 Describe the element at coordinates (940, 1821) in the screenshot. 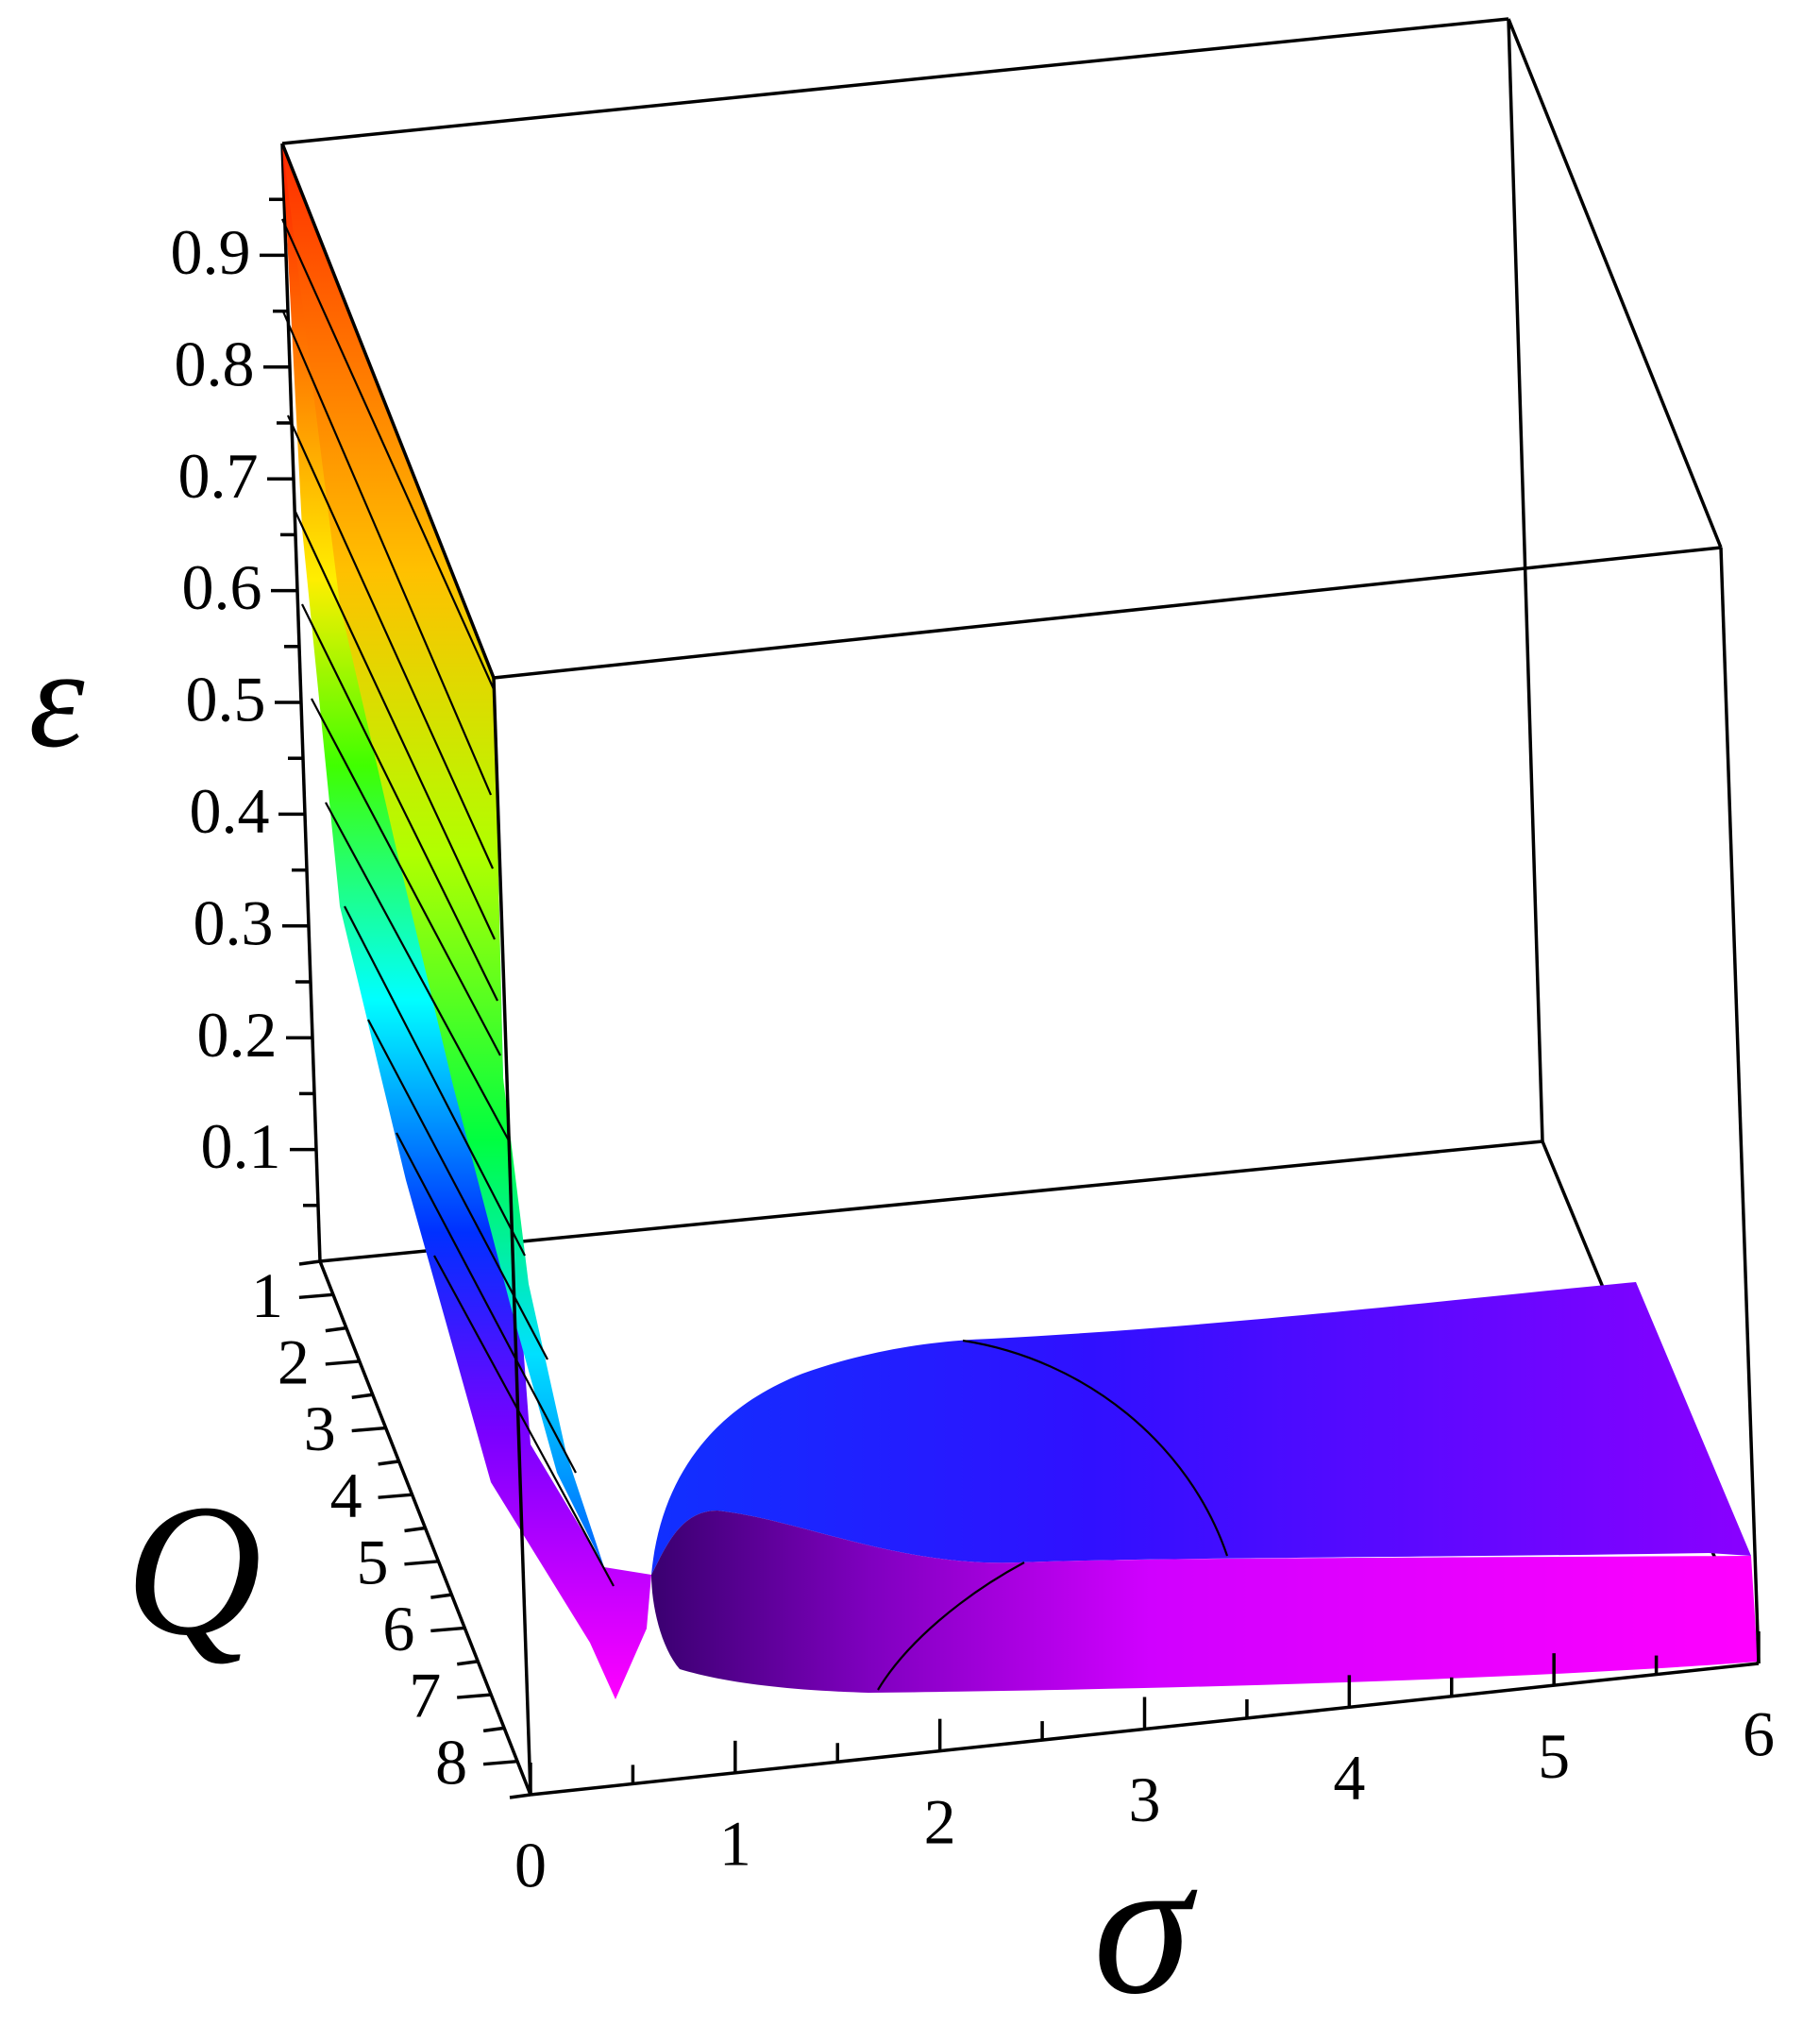

I see `sigma-tick-label: 2` at that location.